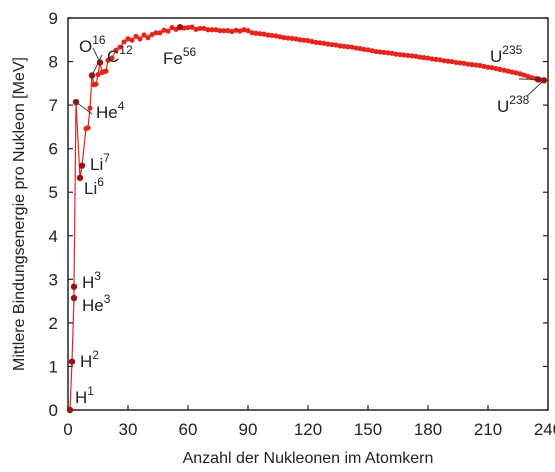 The image size is (555, 472). Describe the element at coordinates (120, 54) in the screenshot. I see `isotope-label: C12` at that location.